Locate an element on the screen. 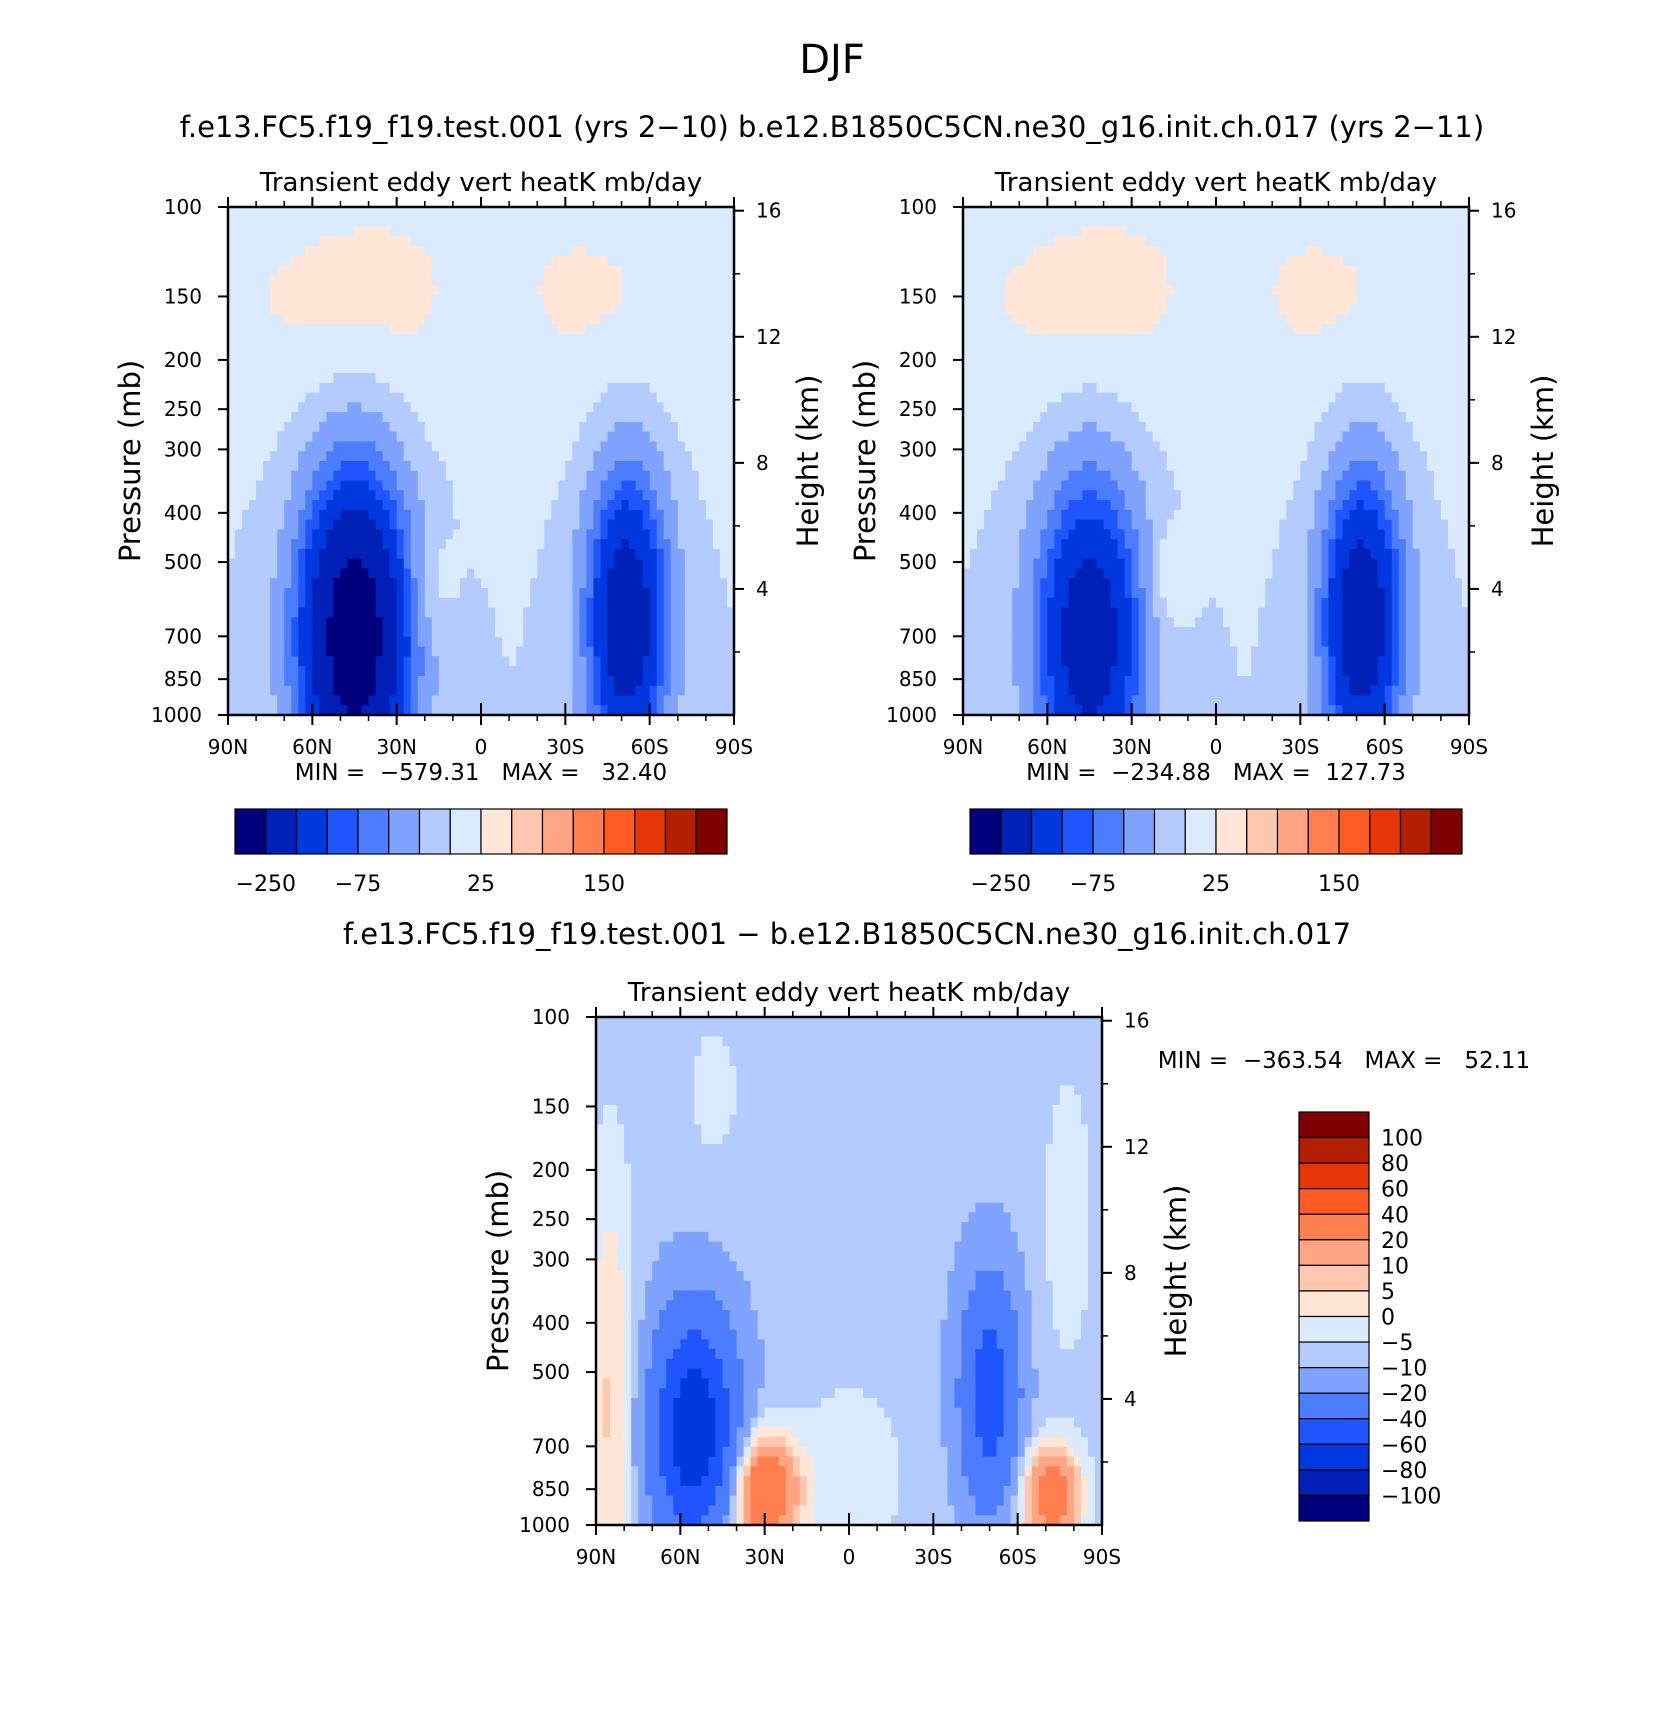 The image size is (1680, 1710). y-right-tick-label: 16 is located at coordinates (768, 211).